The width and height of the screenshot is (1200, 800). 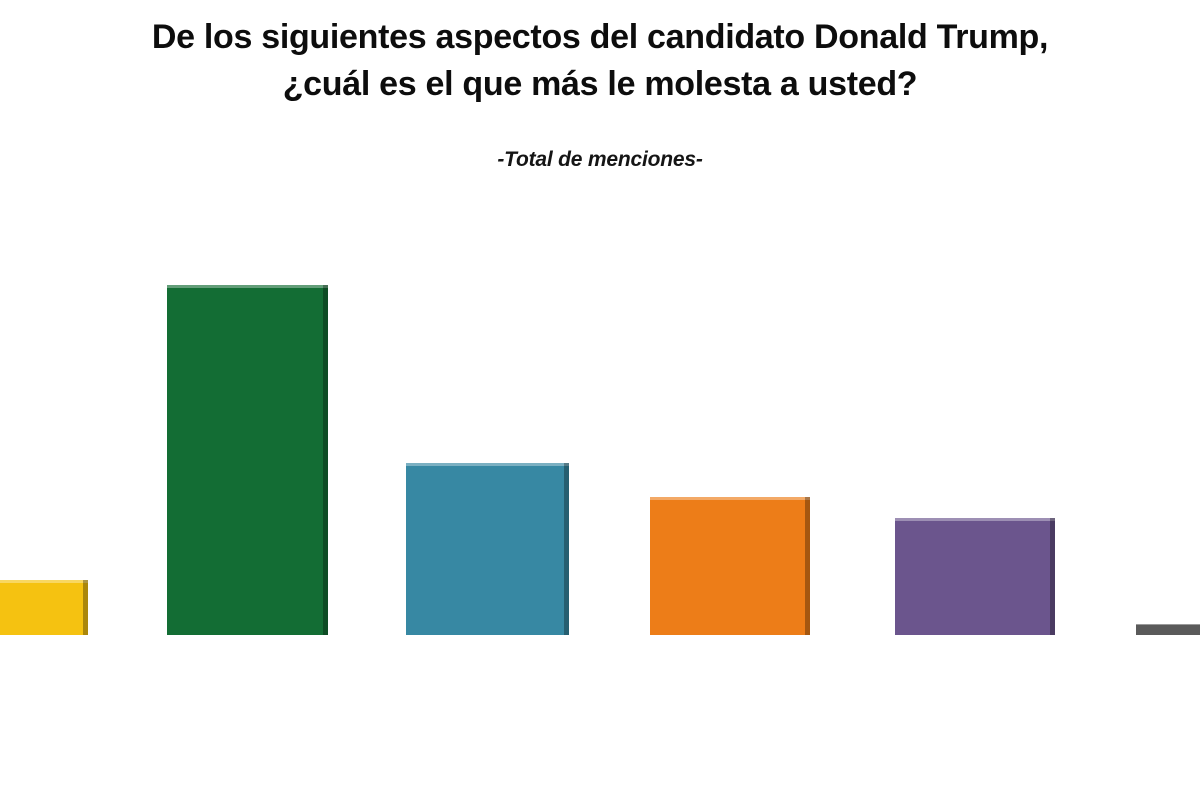 I want to click on bar-group-su-personalidad: .5 Su nalidad, so click(x=44, y=690).